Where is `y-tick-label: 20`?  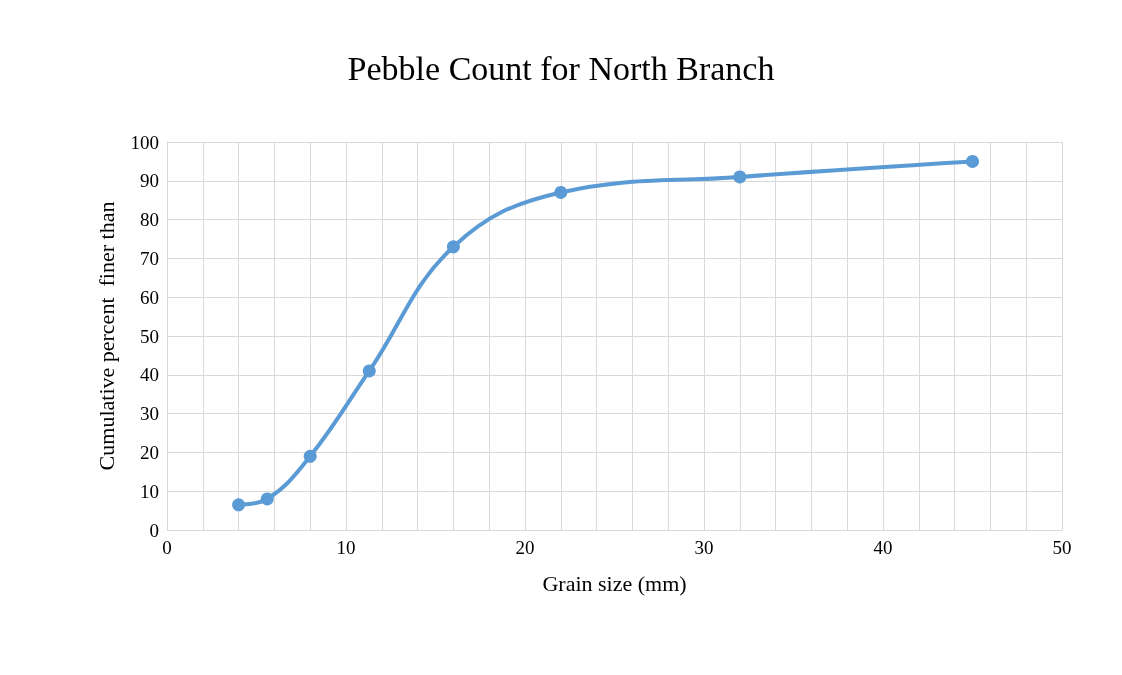 y-tick-label: 20 is located at coordinates (149, 452).